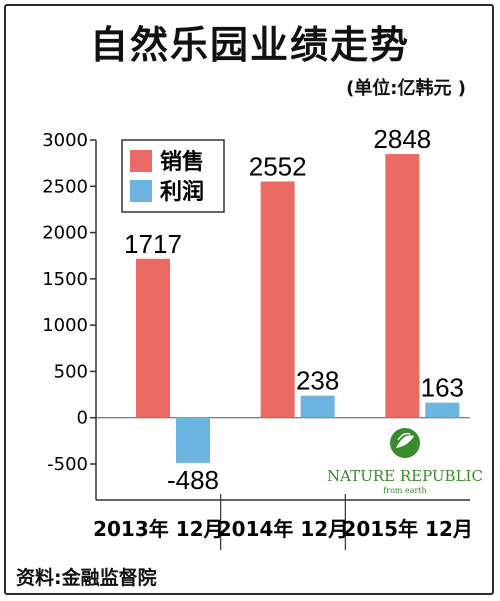 The width and height of the screenshot is (500, 601). Describe the element at coordinates (317, 381) in the screenshot. I see `data-label: 238` at that location.